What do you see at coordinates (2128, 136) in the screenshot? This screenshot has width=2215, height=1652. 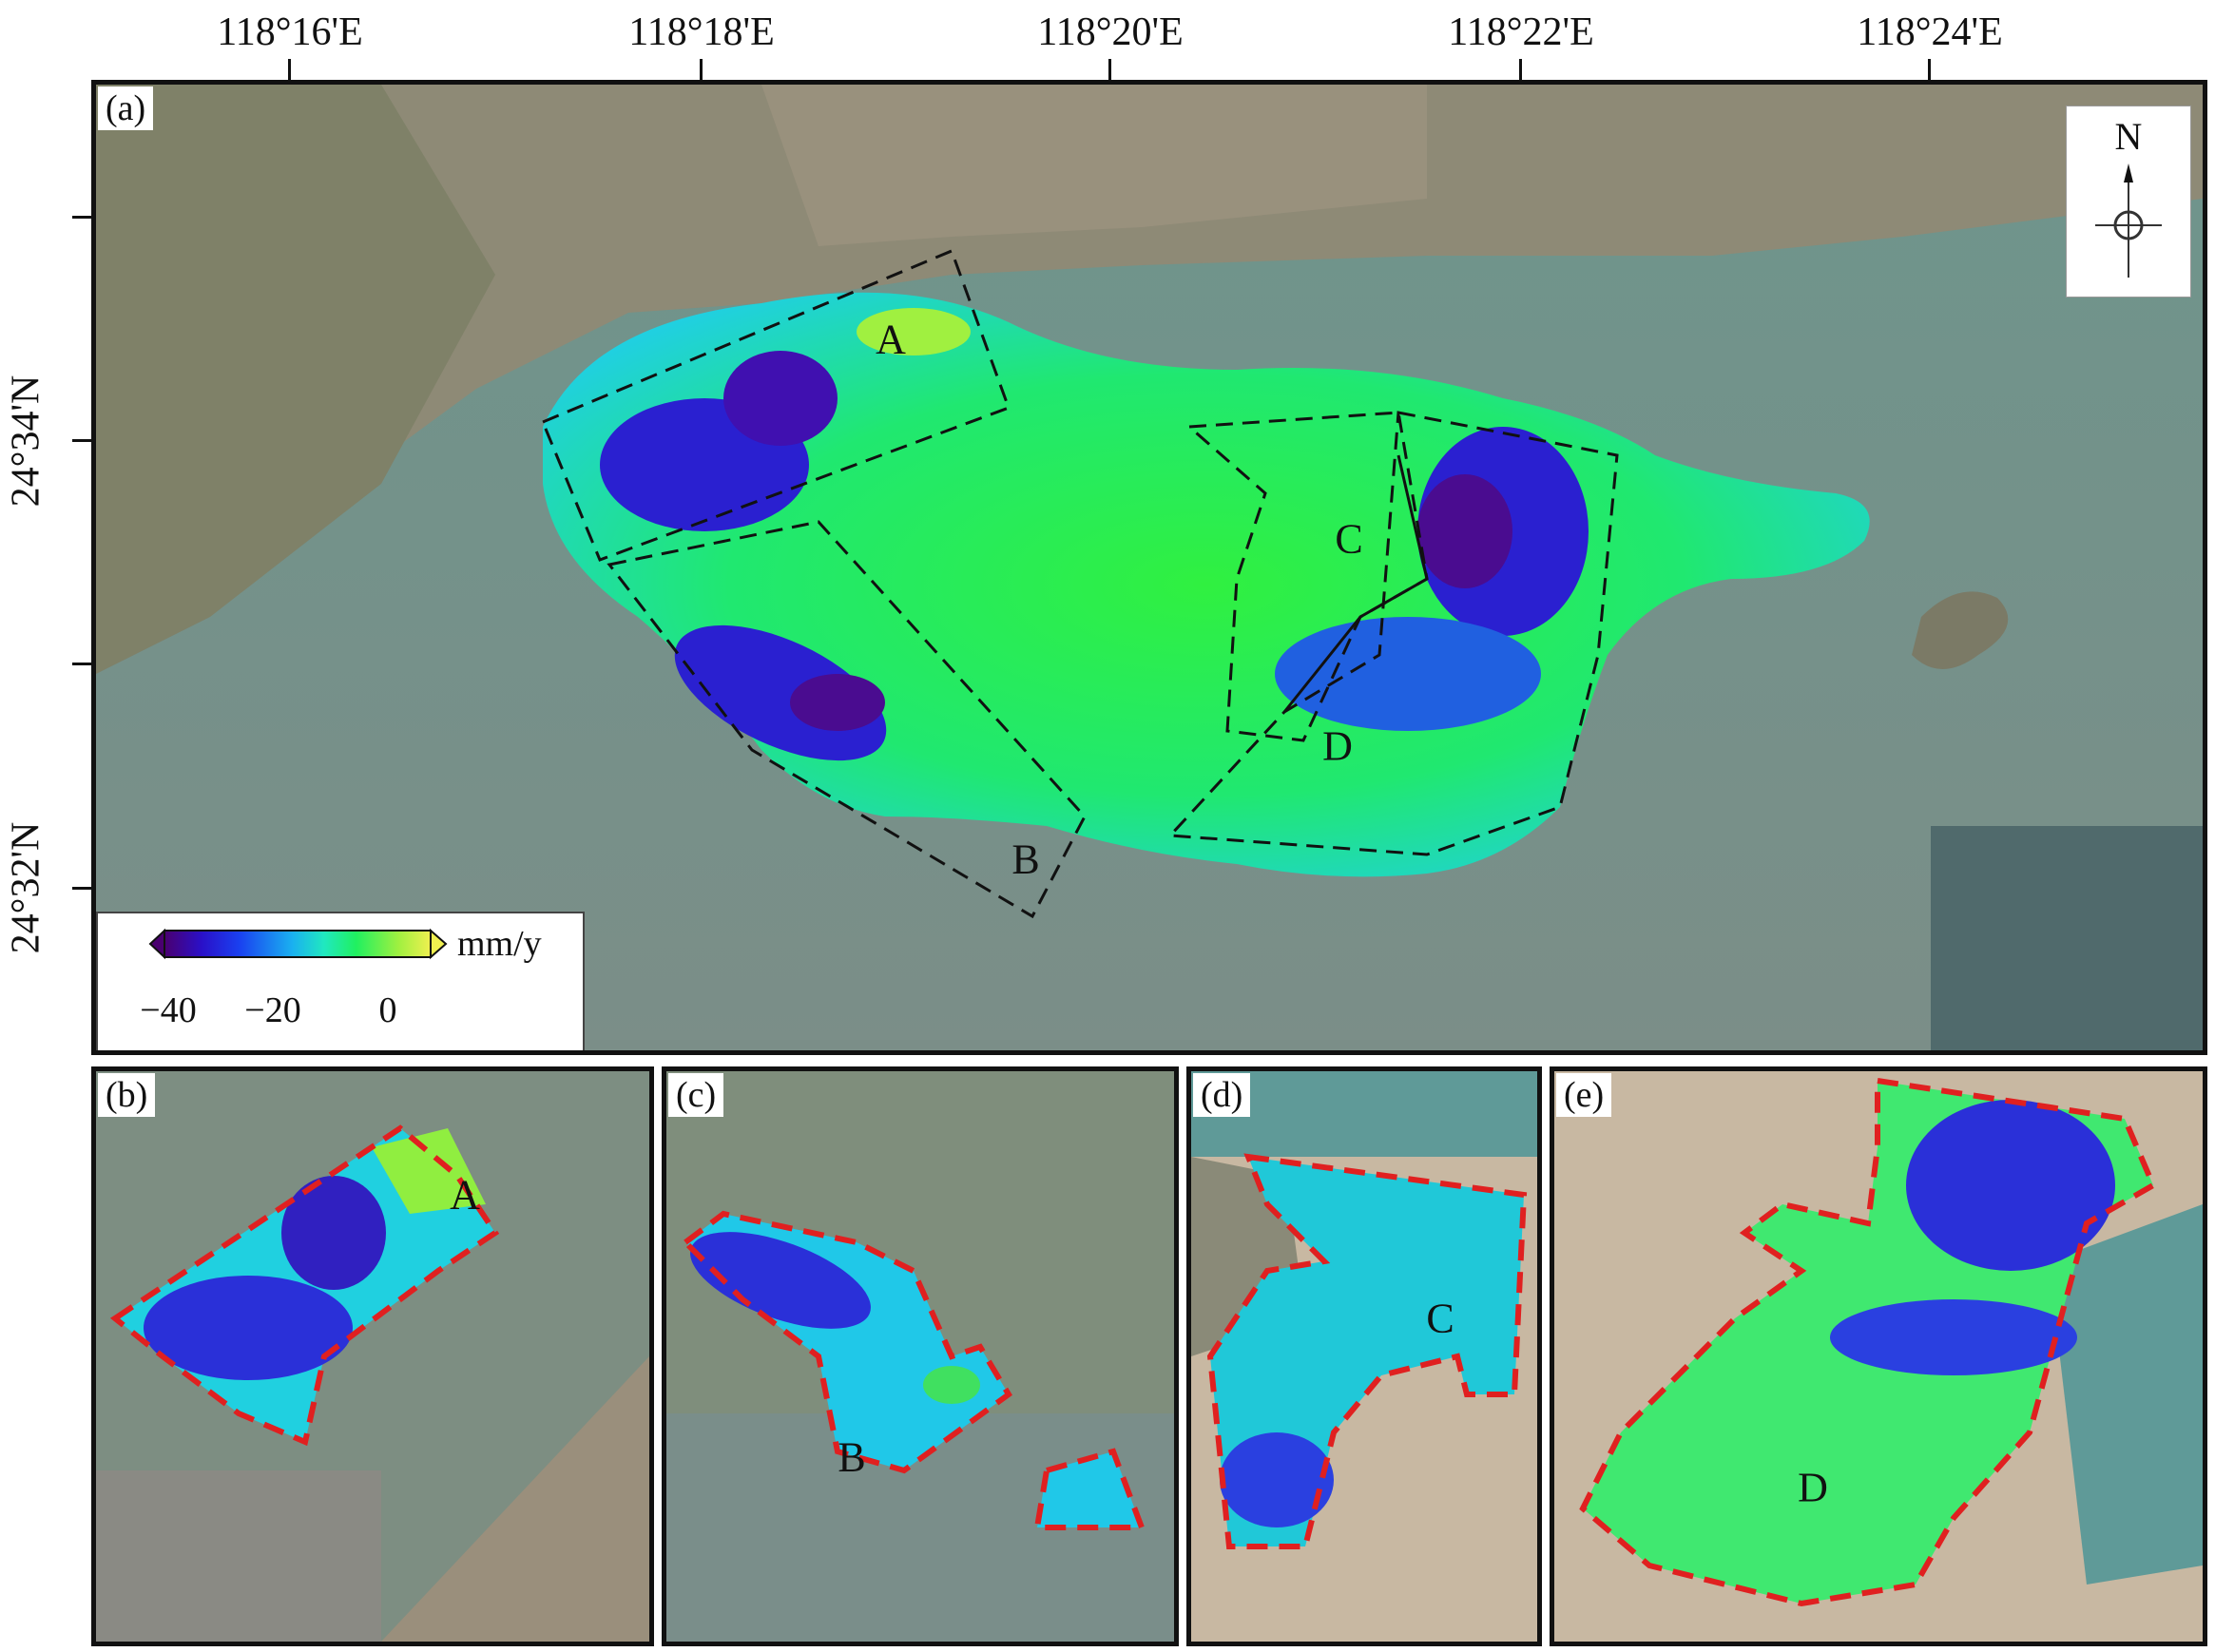 I see `north-letter: N` at bounding box center [2128, 136].